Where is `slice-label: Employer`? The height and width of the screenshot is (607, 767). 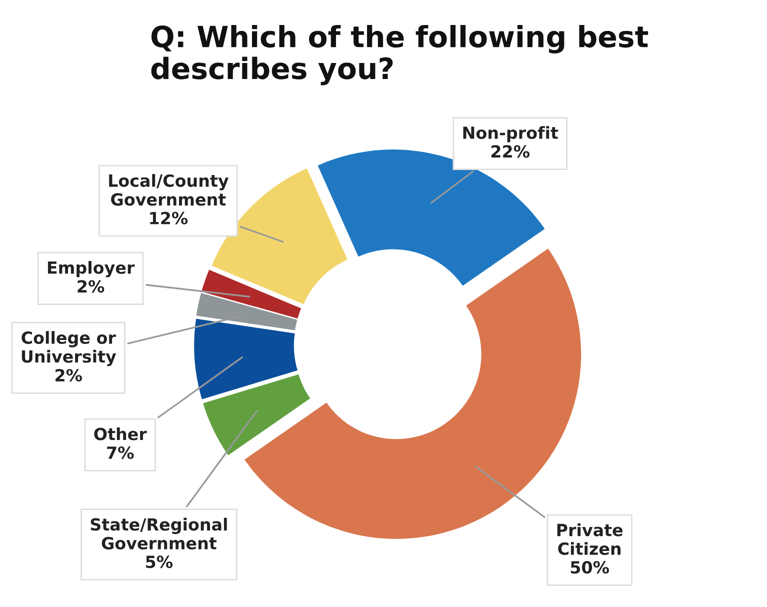
slice-label: Employer is located at coordinates (91, 269).